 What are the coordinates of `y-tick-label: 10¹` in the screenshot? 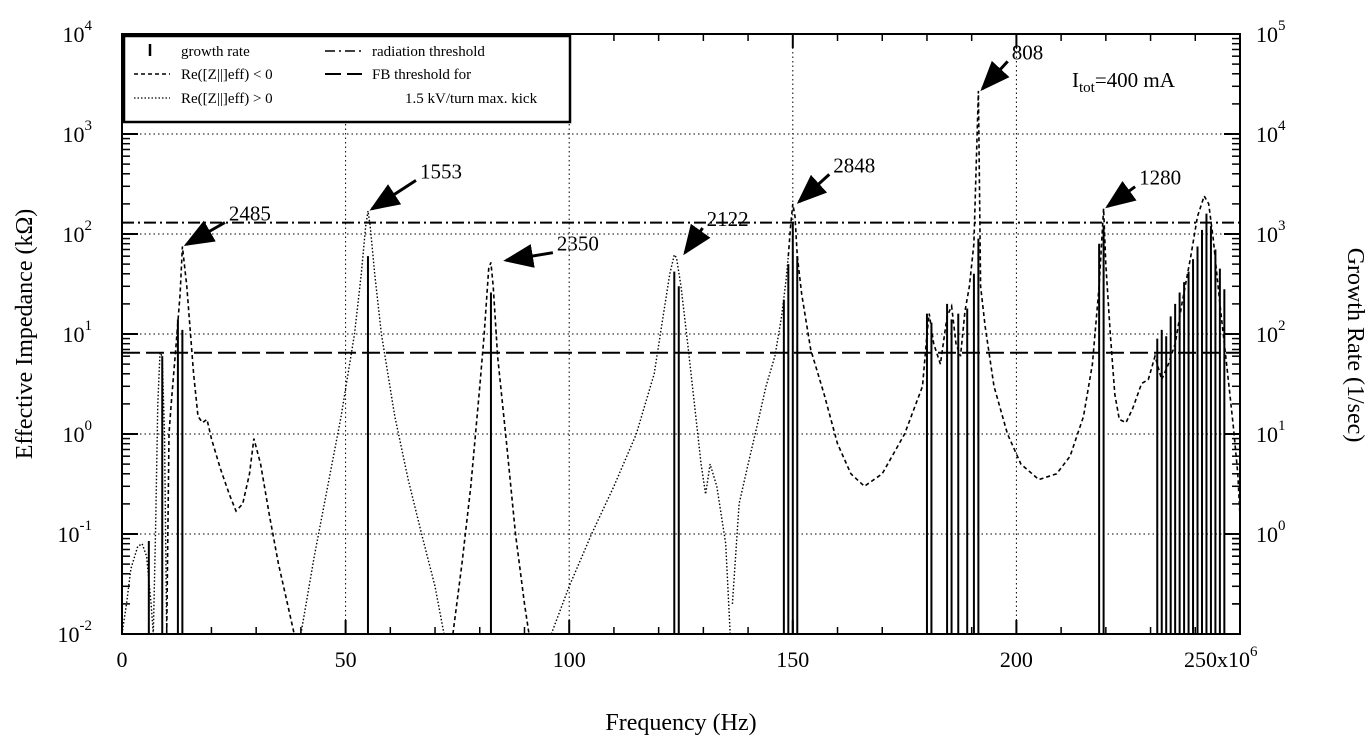 It's located at (78, 332).